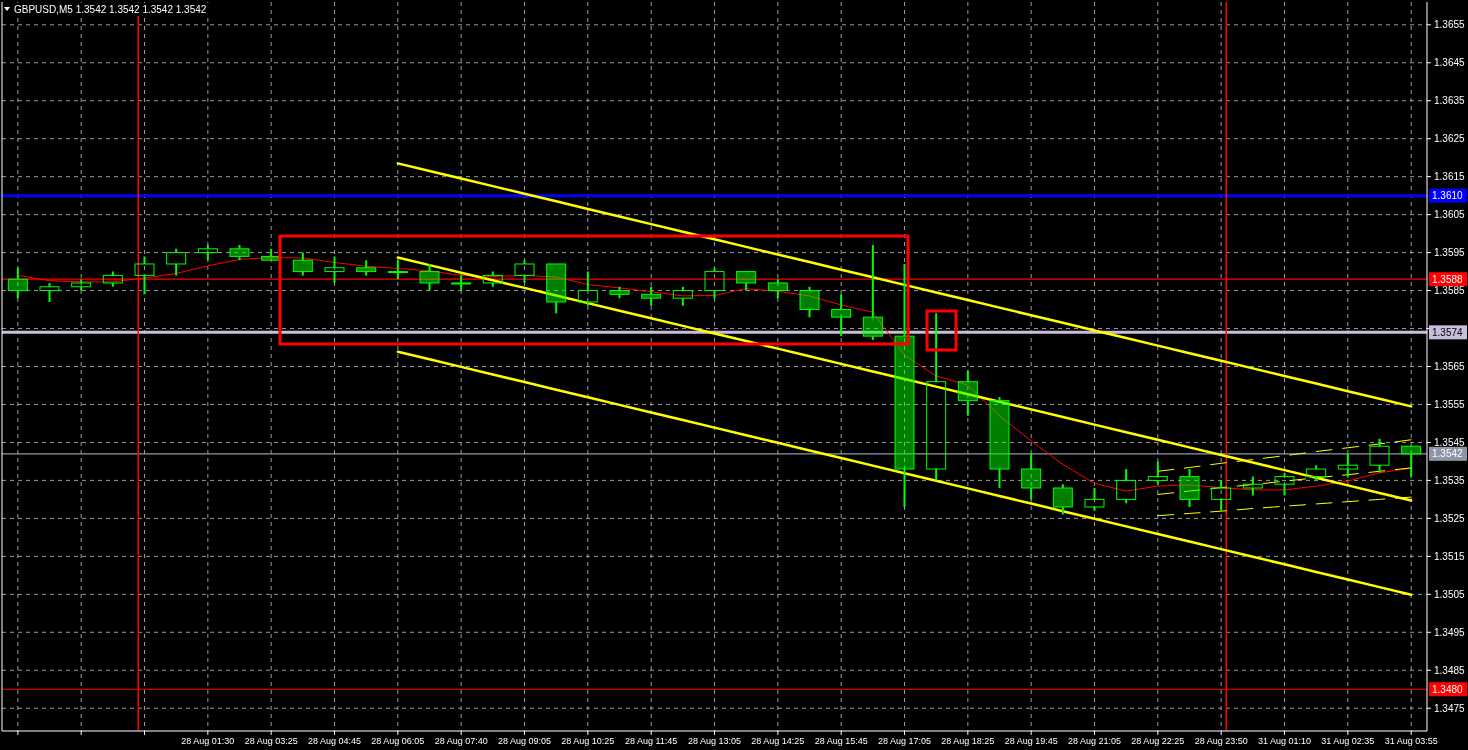 Image resolution: width=1468 pixels, height=750 pixels. What do you see at coordinates (1221, 741) in the screenshot?
I see `x-tick-label: 28 Aug 23:50` at bounding box center [1221, 741].